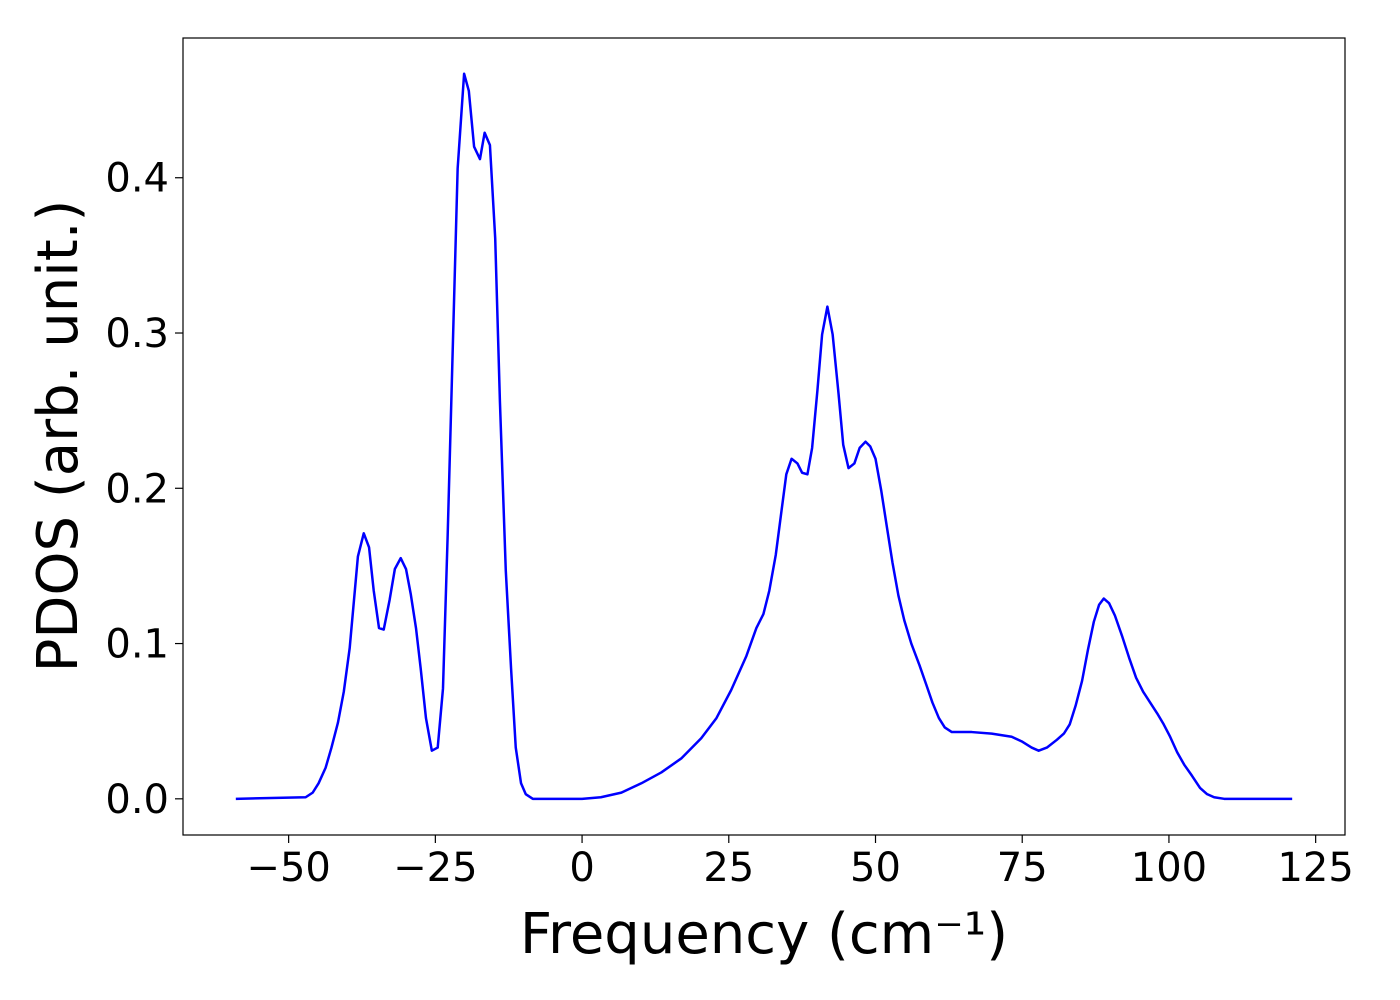  I want to click on y-tick-label: 0.2, so click(137, 489).